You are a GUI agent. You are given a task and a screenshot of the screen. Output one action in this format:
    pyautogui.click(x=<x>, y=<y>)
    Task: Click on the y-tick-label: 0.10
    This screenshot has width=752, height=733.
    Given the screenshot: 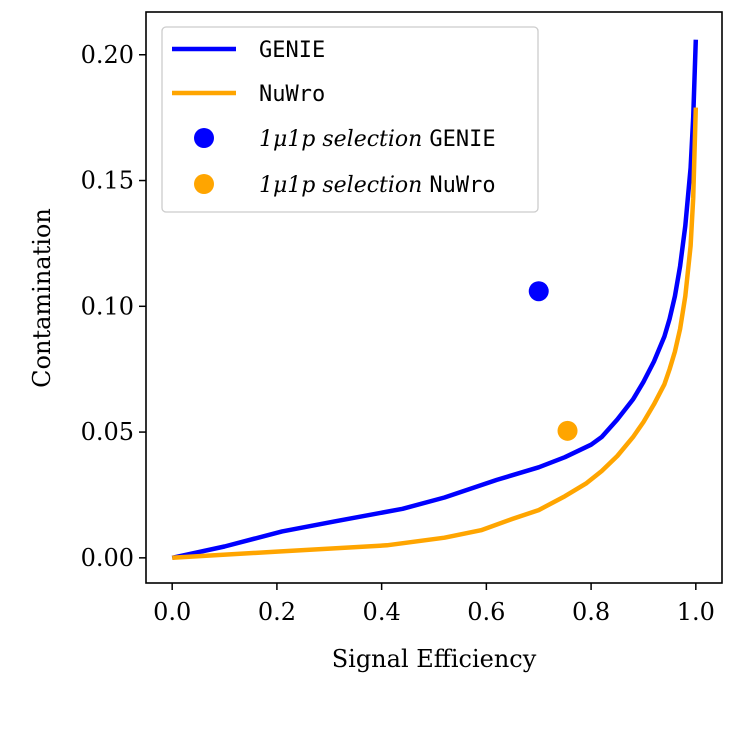 What is the action you would take?
    pyautogui.click(x=107, y=306)
    